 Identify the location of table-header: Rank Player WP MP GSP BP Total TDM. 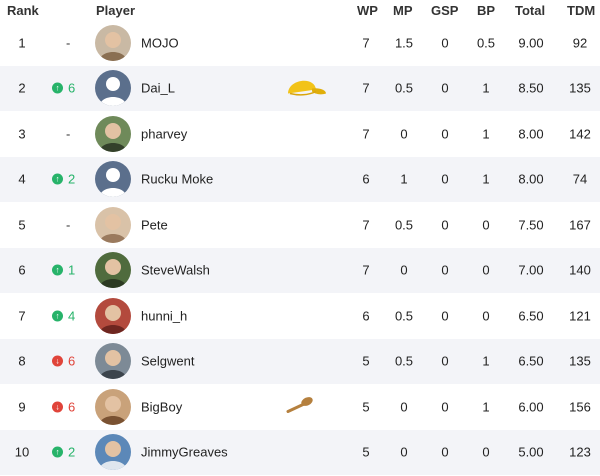
(300, 10).